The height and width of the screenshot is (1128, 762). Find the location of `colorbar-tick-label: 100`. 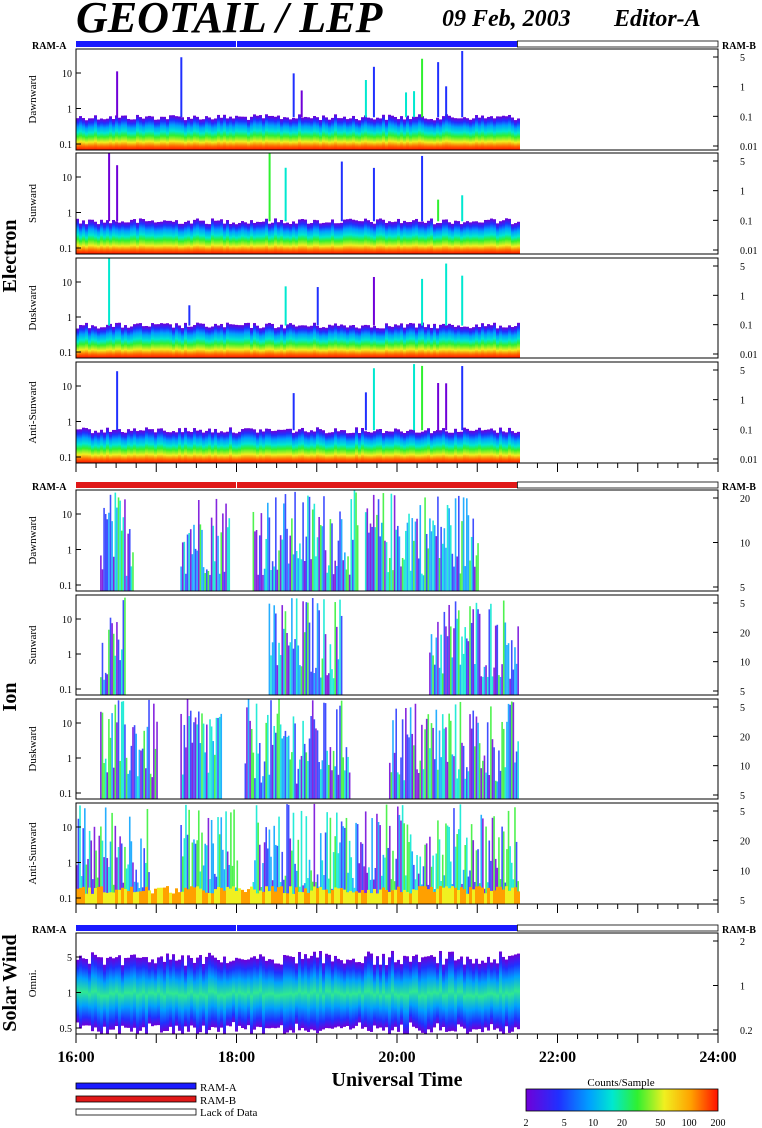

colorbar-tick-label: 100 is located at coordinates (689, 1123).